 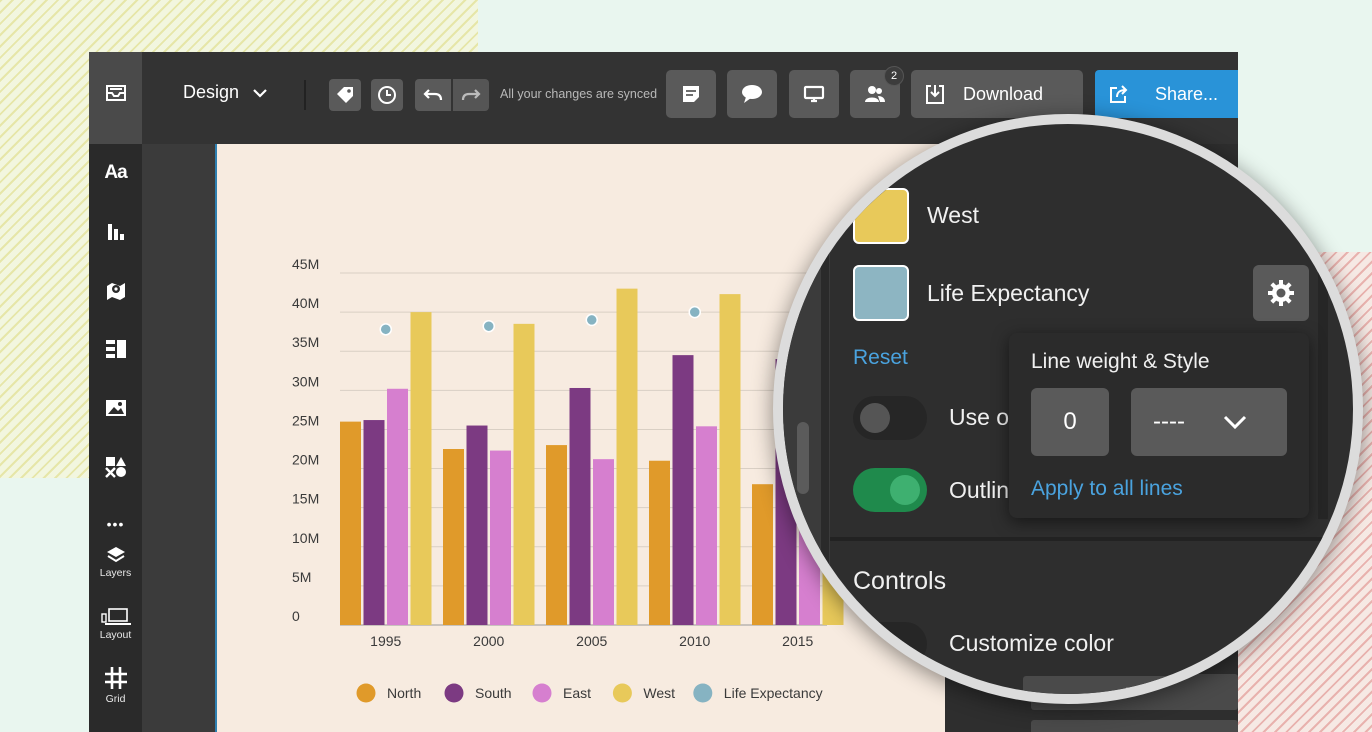 I want to click on sidebar-item-maps, so click(x=115, y=291).